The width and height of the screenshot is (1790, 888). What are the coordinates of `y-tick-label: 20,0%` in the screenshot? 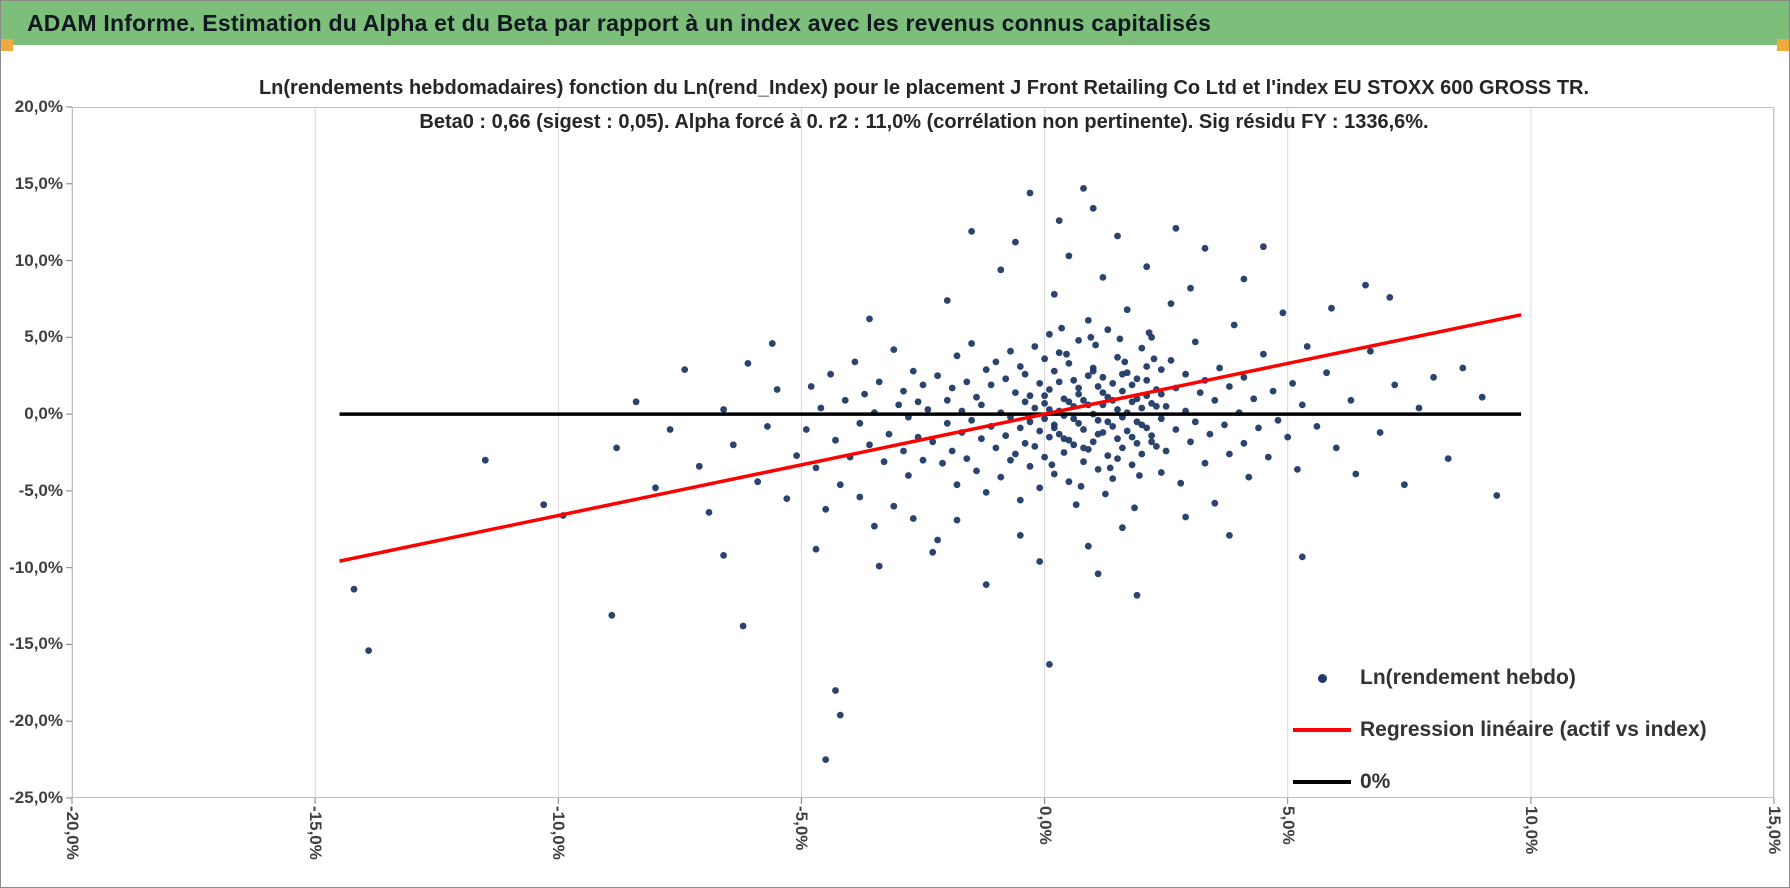 It's located at (38, 106).